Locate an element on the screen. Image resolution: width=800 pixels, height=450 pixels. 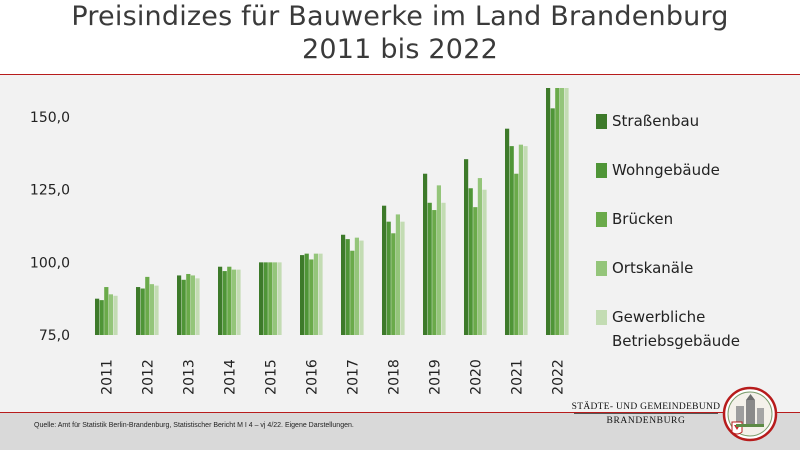
x-tick-label: 2017 is located at coordinates (354, 377).